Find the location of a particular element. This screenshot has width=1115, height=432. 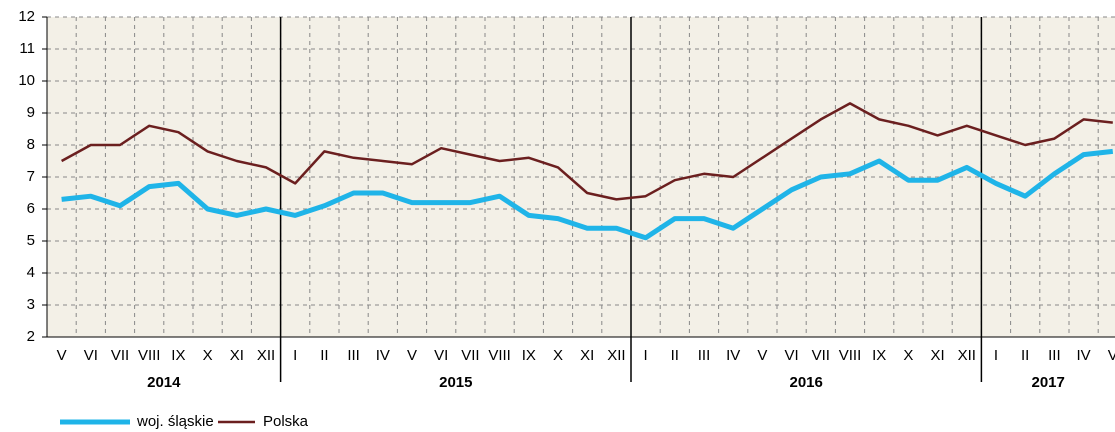

legend-label: woj. śląskie is located at coordinates (175, 421).